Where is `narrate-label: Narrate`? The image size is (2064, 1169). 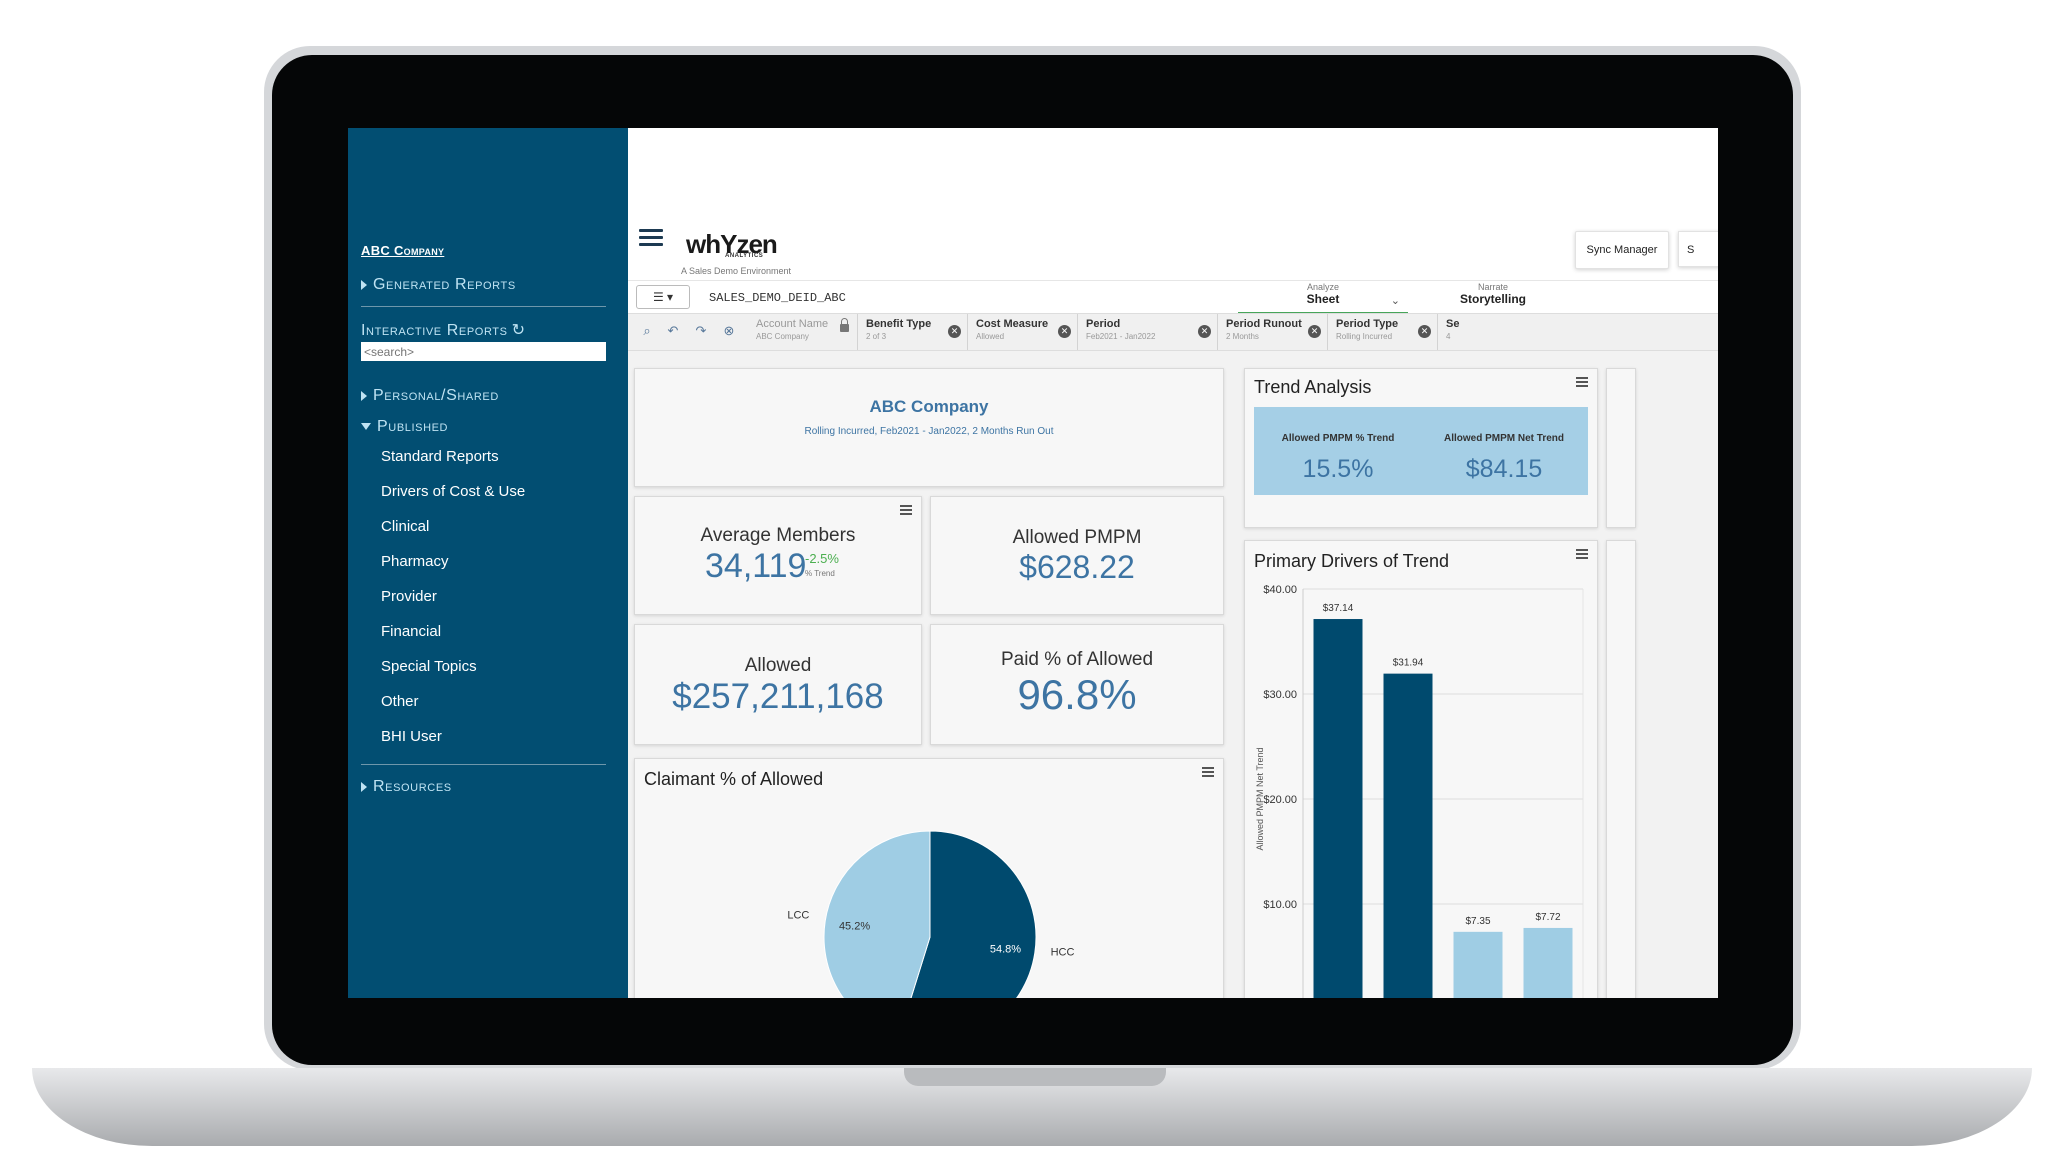
narrate-label: Narrate is located at coordinates (1492, 287).